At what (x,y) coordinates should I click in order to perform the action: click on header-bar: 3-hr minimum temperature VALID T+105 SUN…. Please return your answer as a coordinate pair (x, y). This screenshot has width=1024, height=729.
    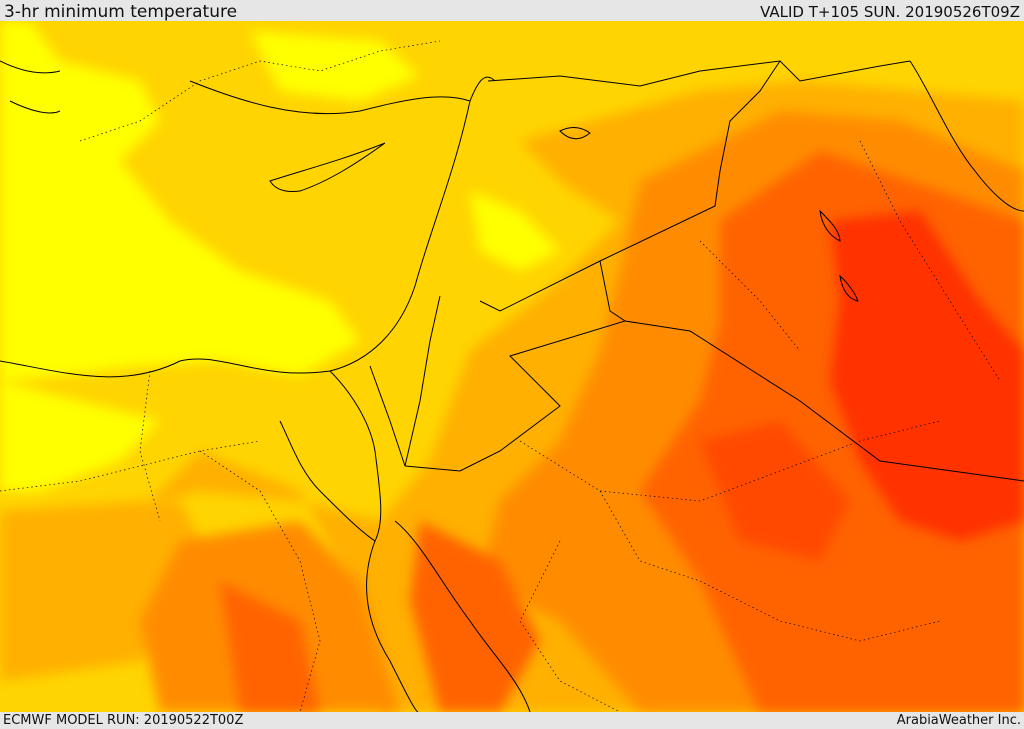
    Looking at the image, I should click on (512, 11).